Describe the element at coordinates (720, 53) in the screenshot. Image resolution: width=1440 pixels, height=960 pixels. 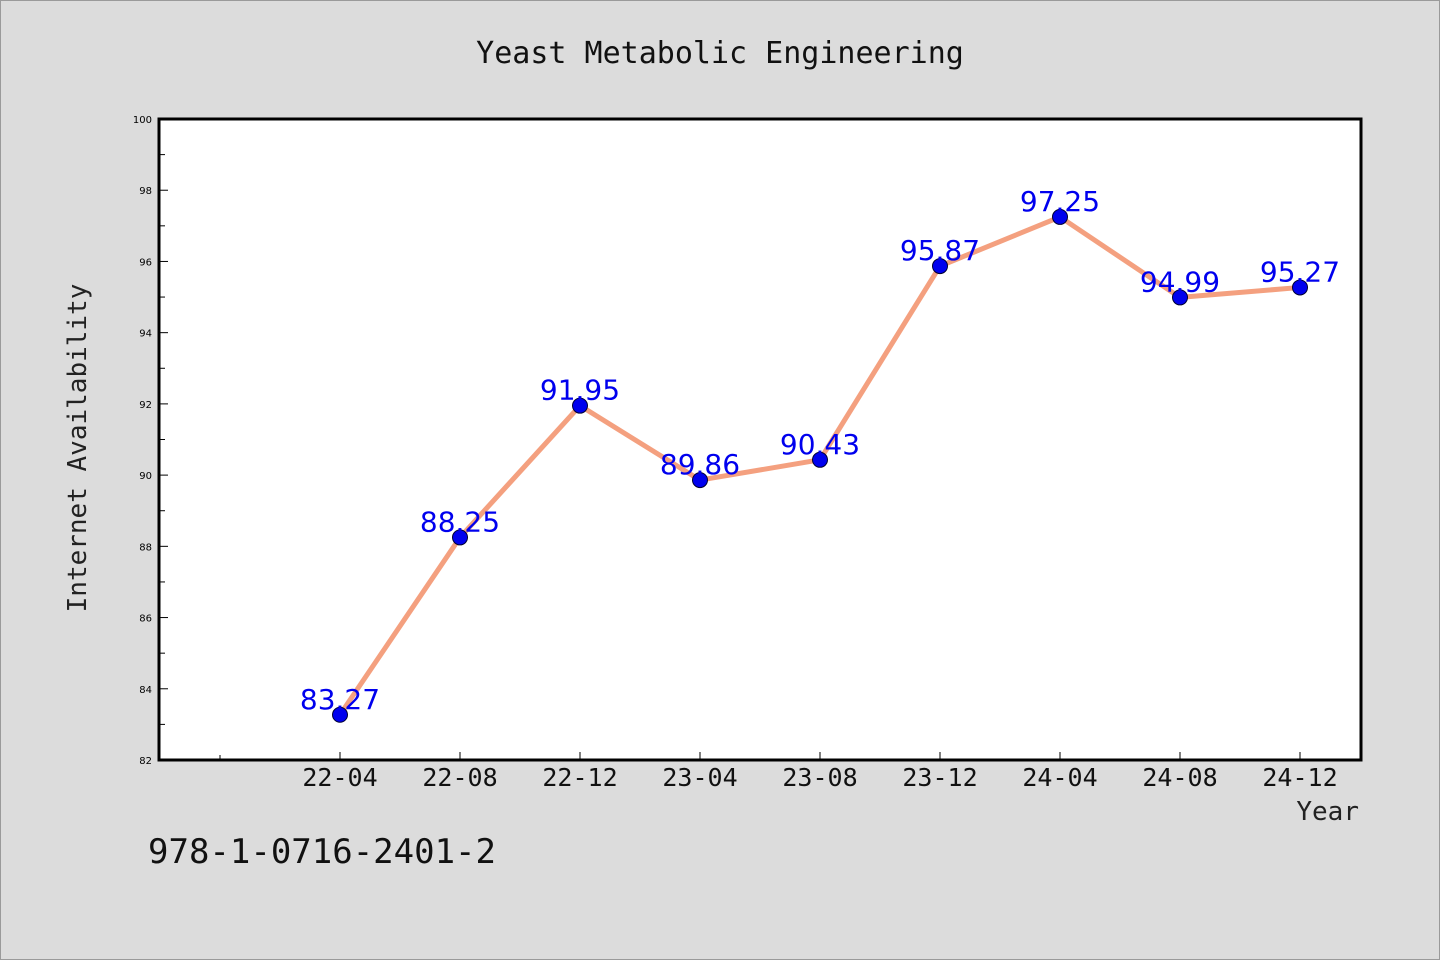
I see `chart-title: Yeast Metabolic Engineering` at that location.